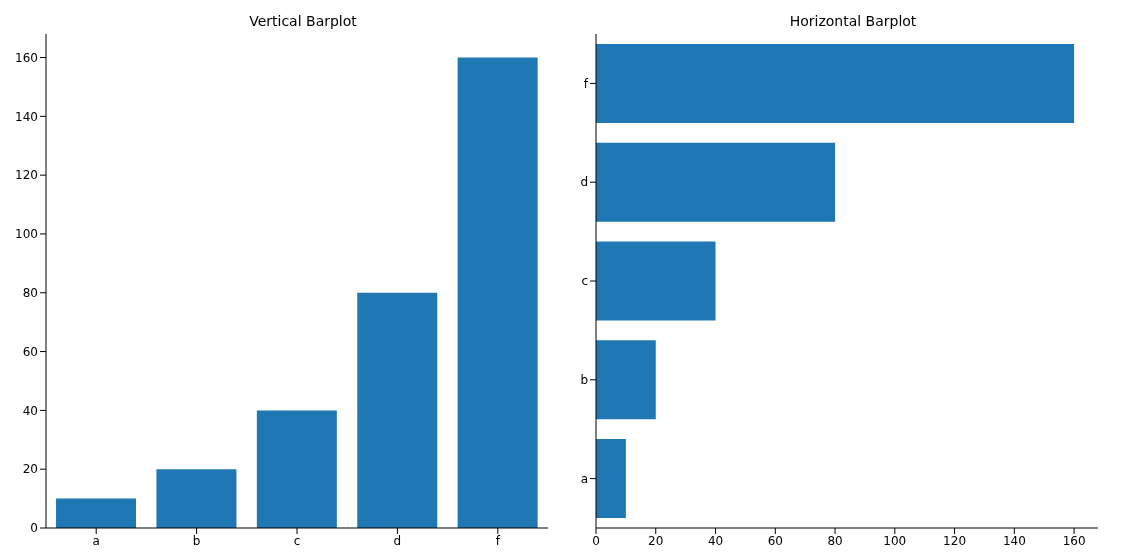  Describe the element at coordinates (196, 540) in the screenshot. I see `x-tick-label: b` at that location.